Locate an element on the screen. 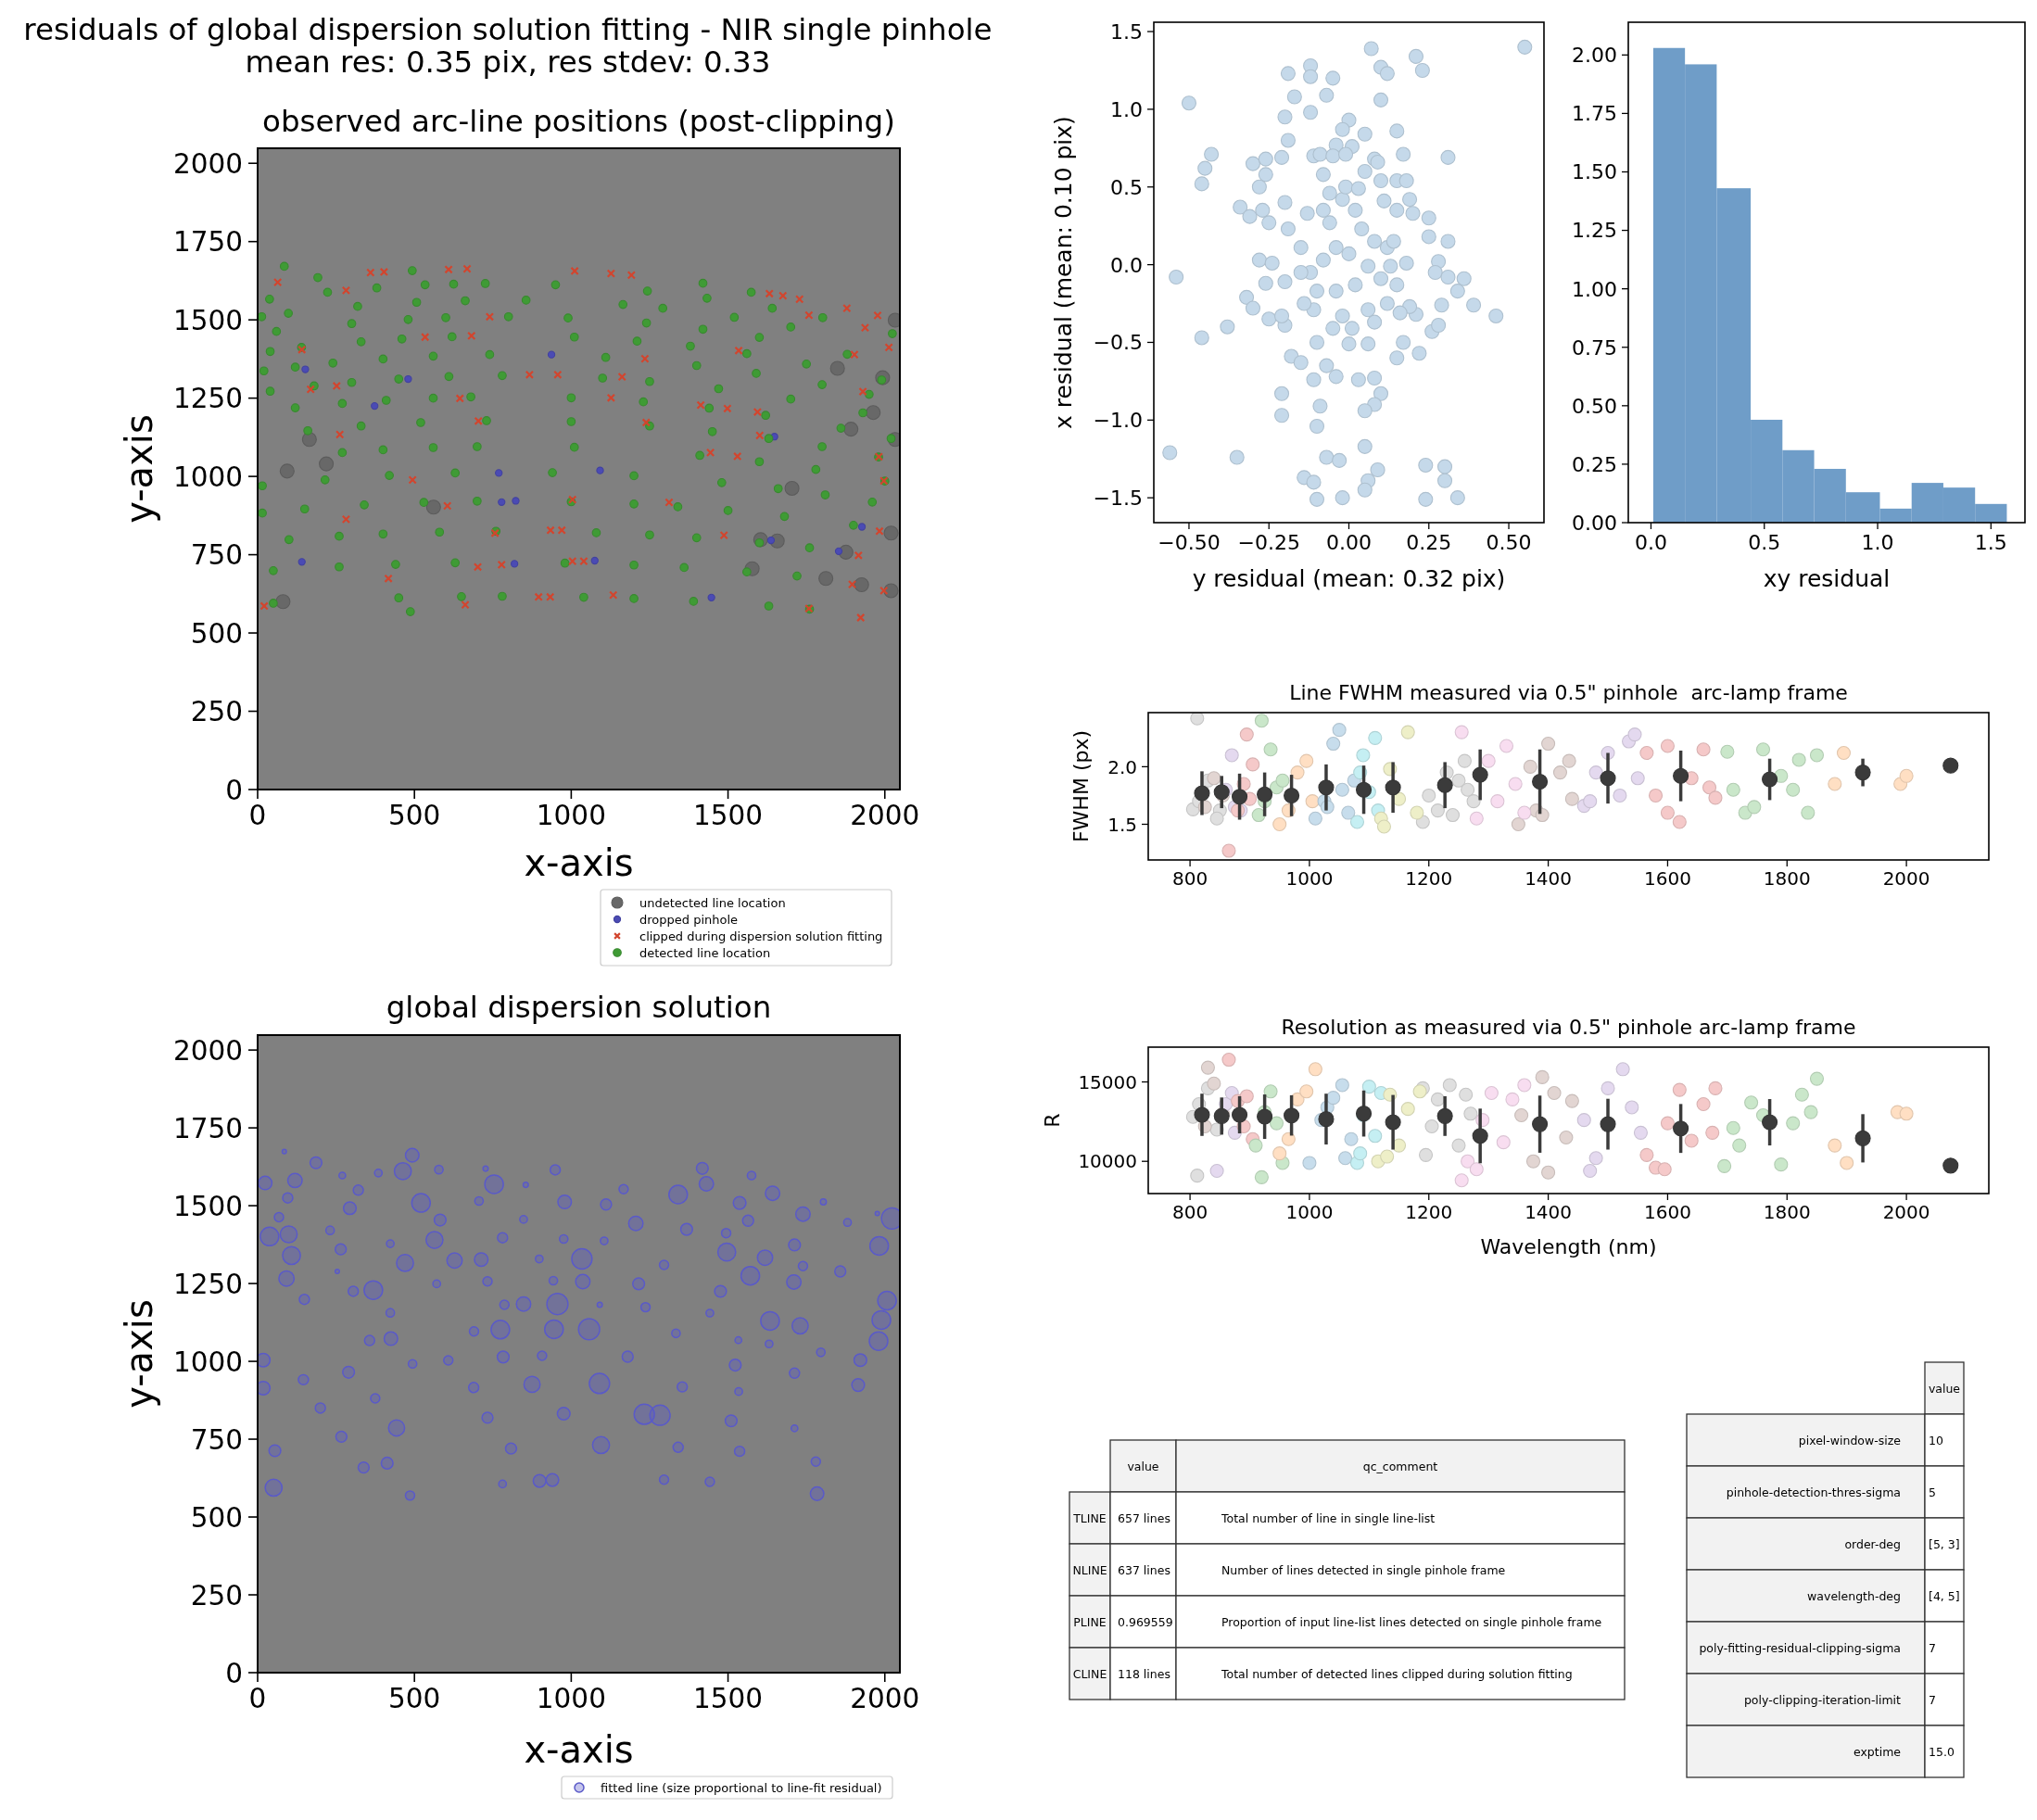 The height and width of the screenshot is (1820, 2037). x-tick-label: −0.25 is located at coordinates (1268, 542).